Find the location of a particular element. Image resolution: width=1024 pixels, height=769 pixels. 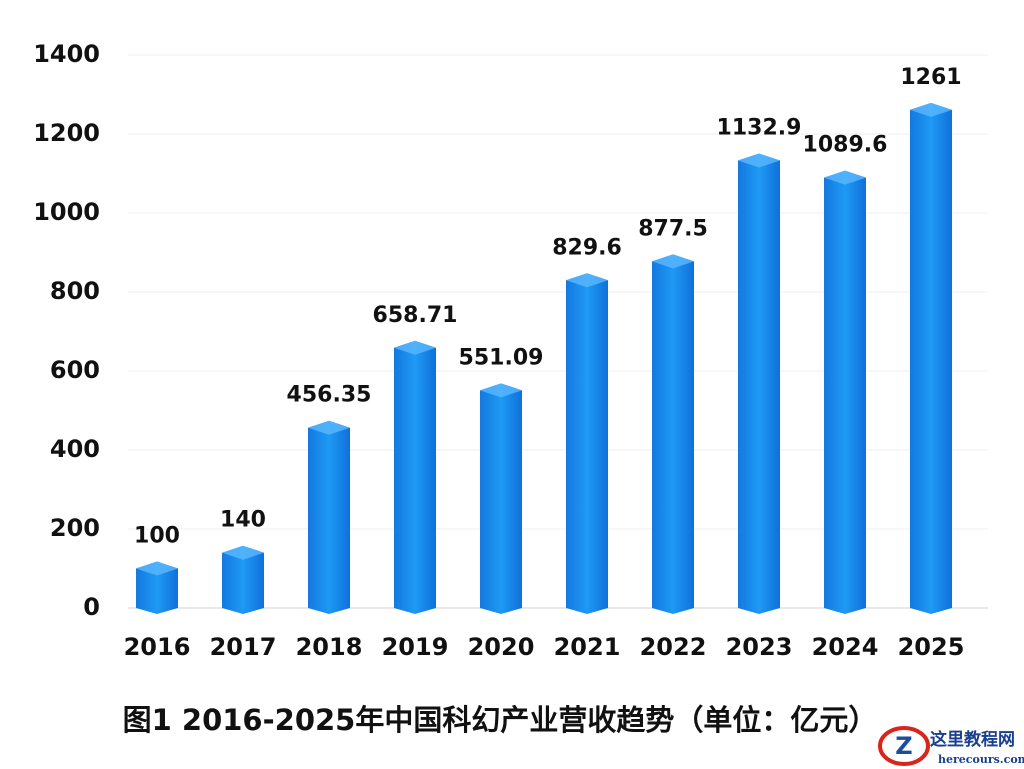

value-label: 877.5 is located at coordinates (673, 228).